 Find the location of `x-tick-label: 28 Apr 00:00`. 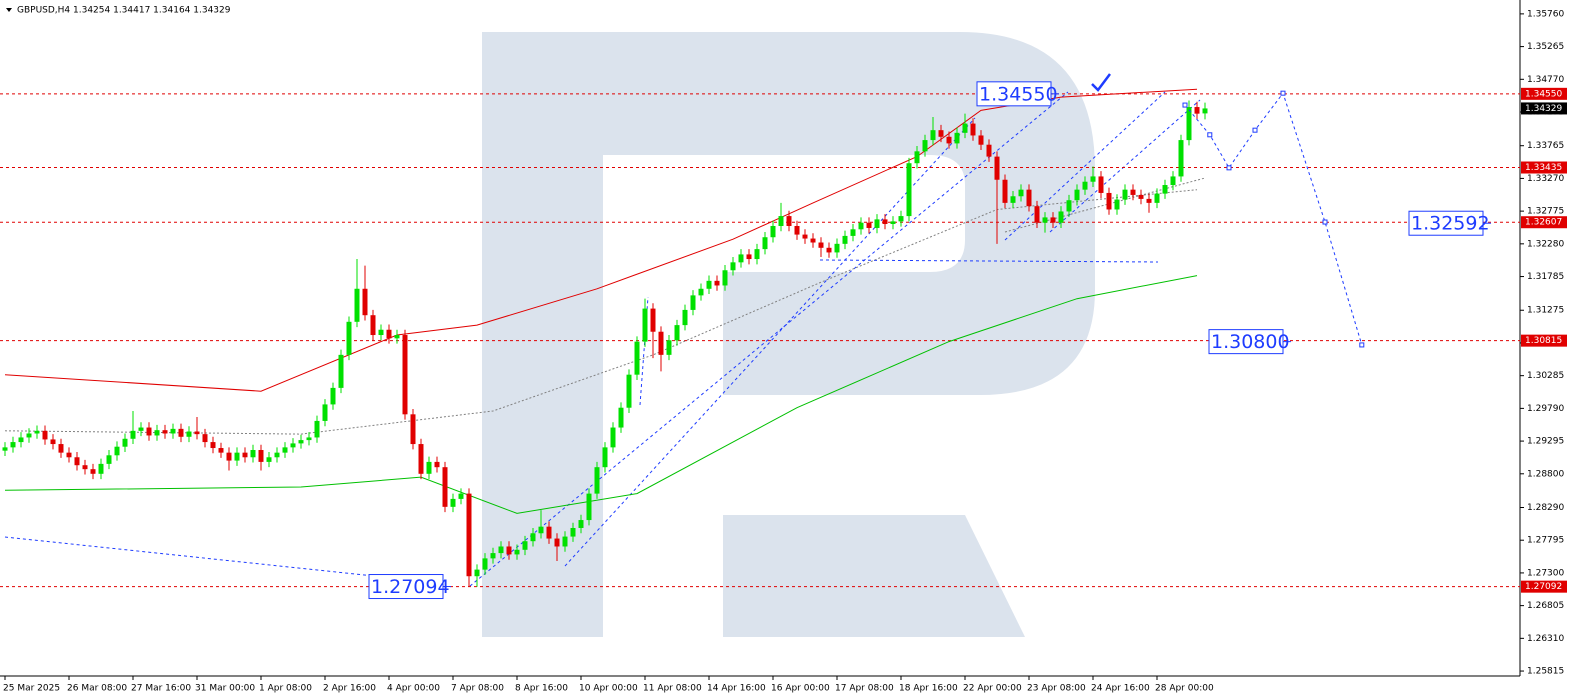

x-tick-label: 28 Apr 00:00 is located at coordinates (1184, 689).